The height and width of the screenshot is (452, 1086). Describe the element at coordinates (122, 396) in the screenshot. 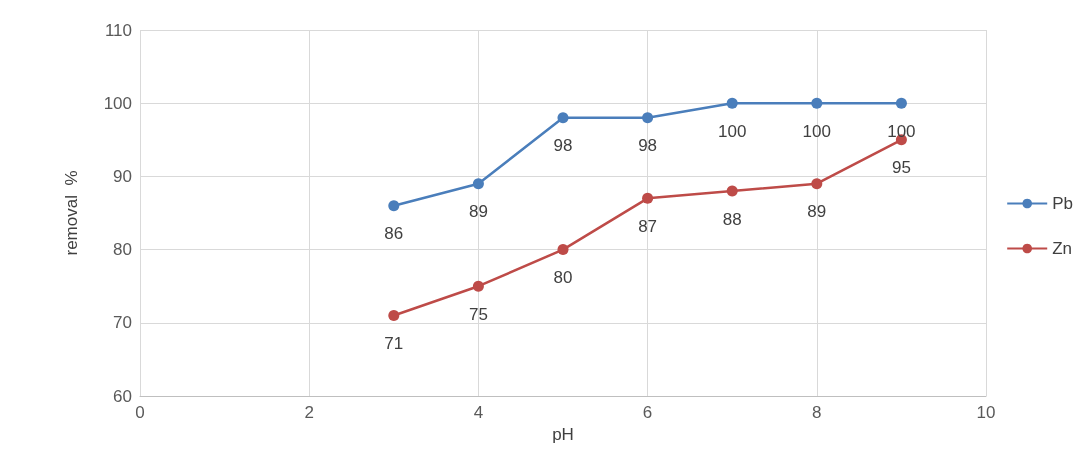

I see `y-tick-label: 60` at that location.